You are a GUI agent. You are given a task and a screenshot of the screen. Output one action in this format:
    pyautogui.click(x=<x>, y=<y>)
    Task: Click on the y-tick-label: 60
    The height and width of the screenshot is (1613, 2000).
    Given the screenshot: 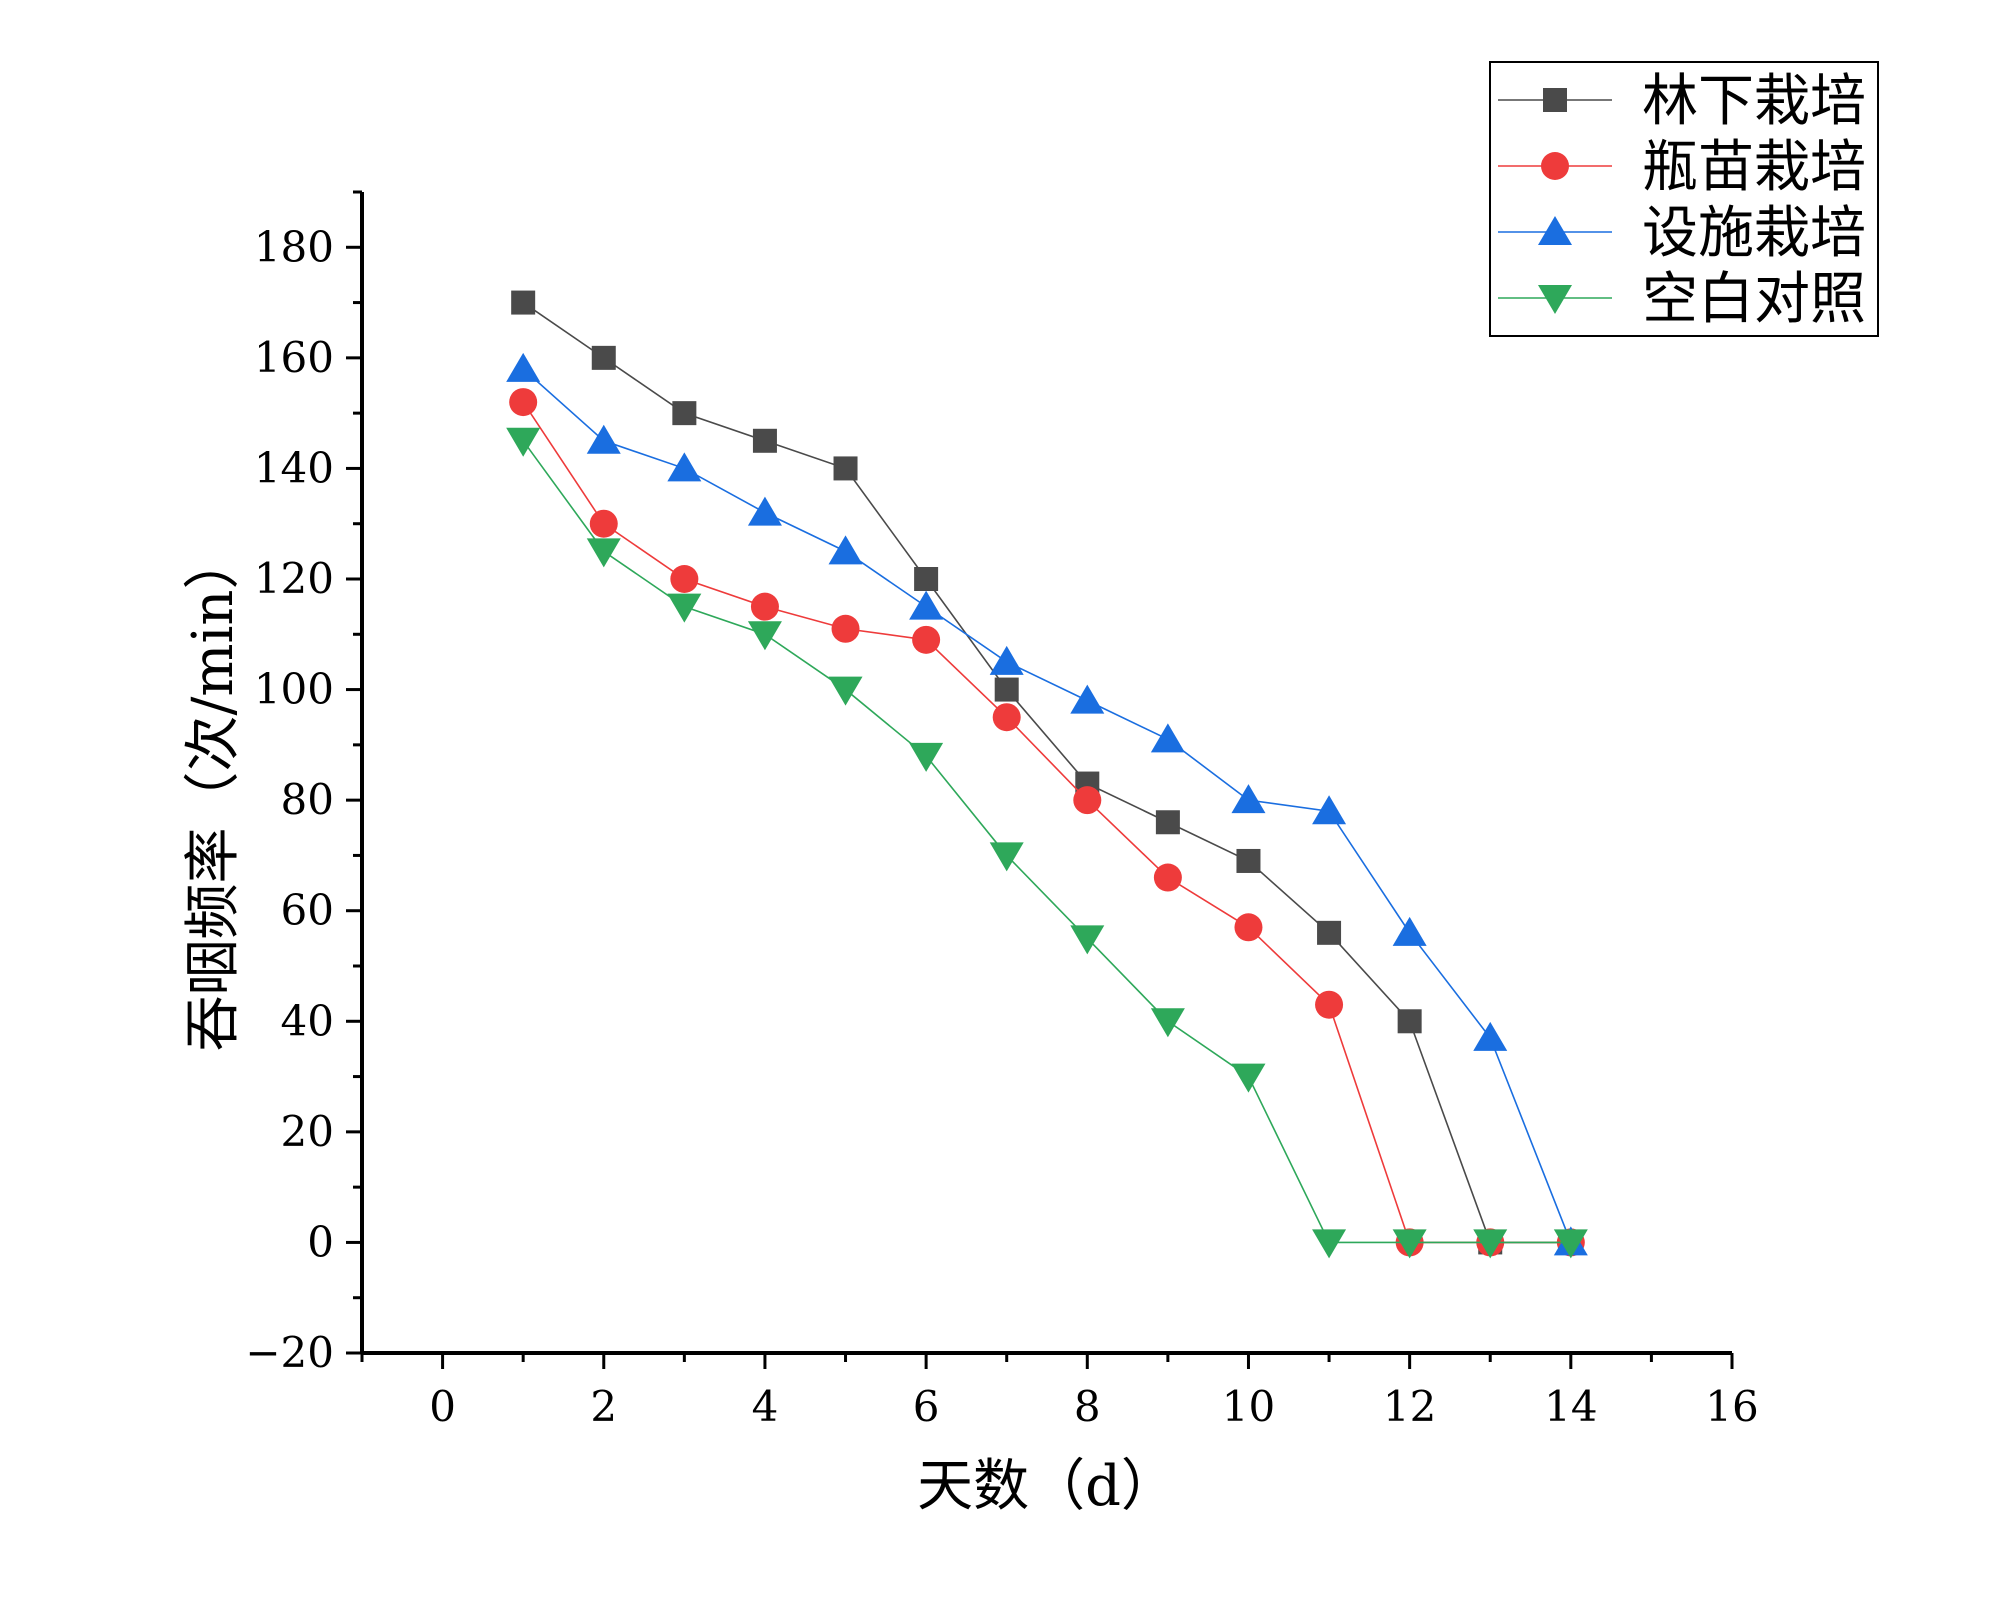 What is the action you would take?
    pyautogui.click(x=307, y=910)
    